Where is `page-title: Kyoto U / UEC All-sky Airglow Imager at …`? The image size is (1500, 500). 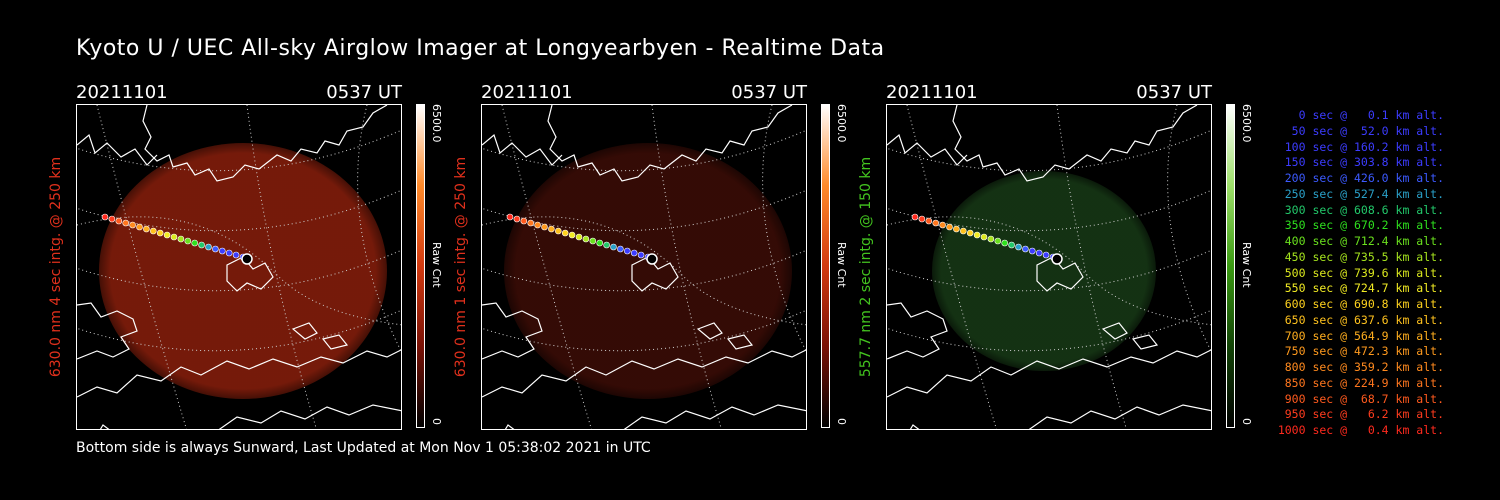
page-title: Kyoto U / UEC All-sky Airglow Imager at … is located at coordinates (480, 48).